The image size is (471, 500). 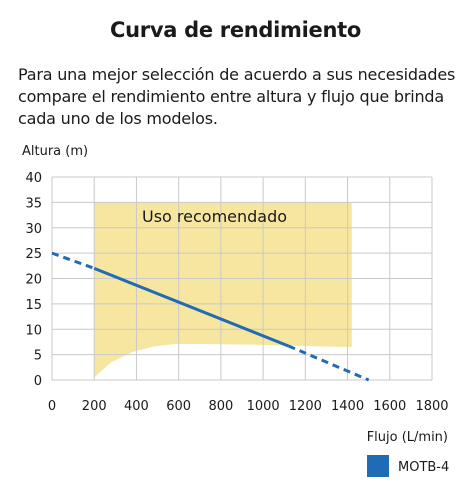 I want to click on y-tick-label: 30, so click(x=33, y=229).